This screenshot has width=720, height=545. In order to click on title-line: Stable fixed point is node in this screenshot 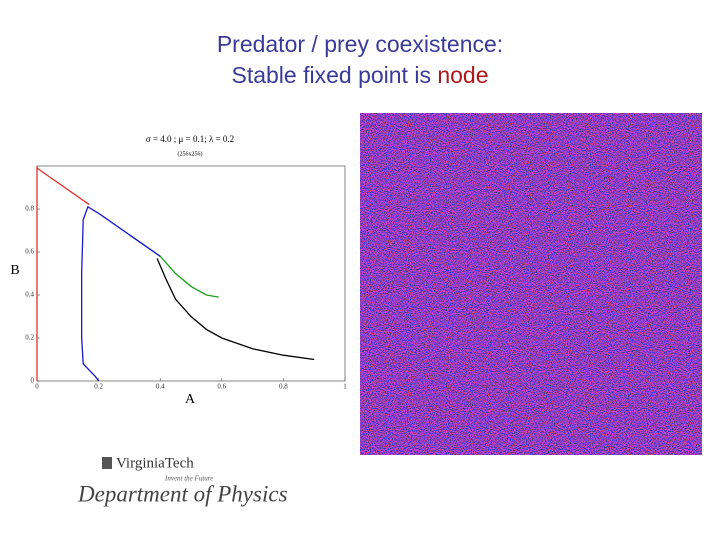, I will do `click(359, 75)`.